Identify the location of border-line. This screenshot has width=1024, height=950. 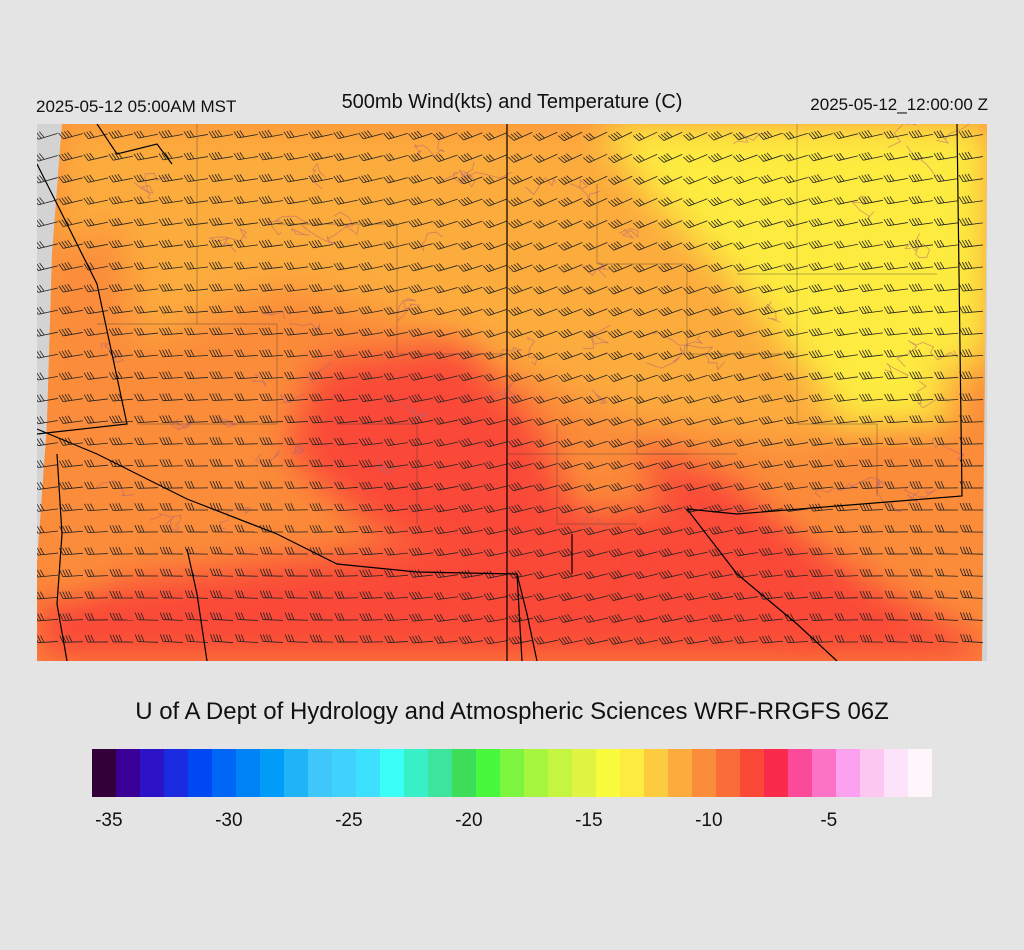
(824, 319).